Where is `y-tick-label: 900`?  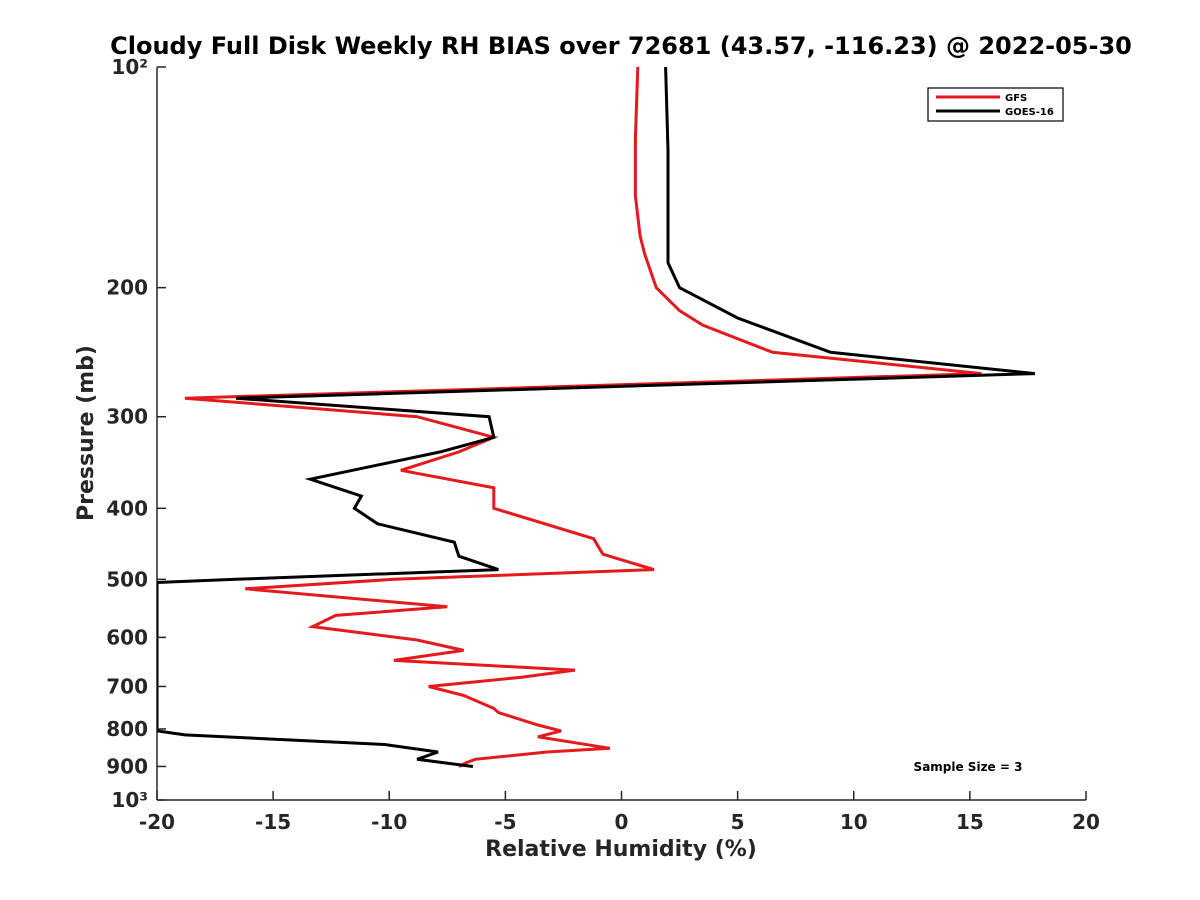 y-tick-label: 900 is located at coordinates (127, 766).